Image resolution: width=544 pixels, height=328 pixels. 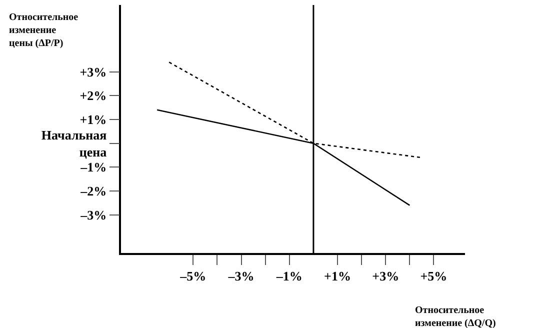 What do you see at coordinates (93, 120) in the screenshot?
I see `y-tick-label: +1%` at bounding box center [93, 120].